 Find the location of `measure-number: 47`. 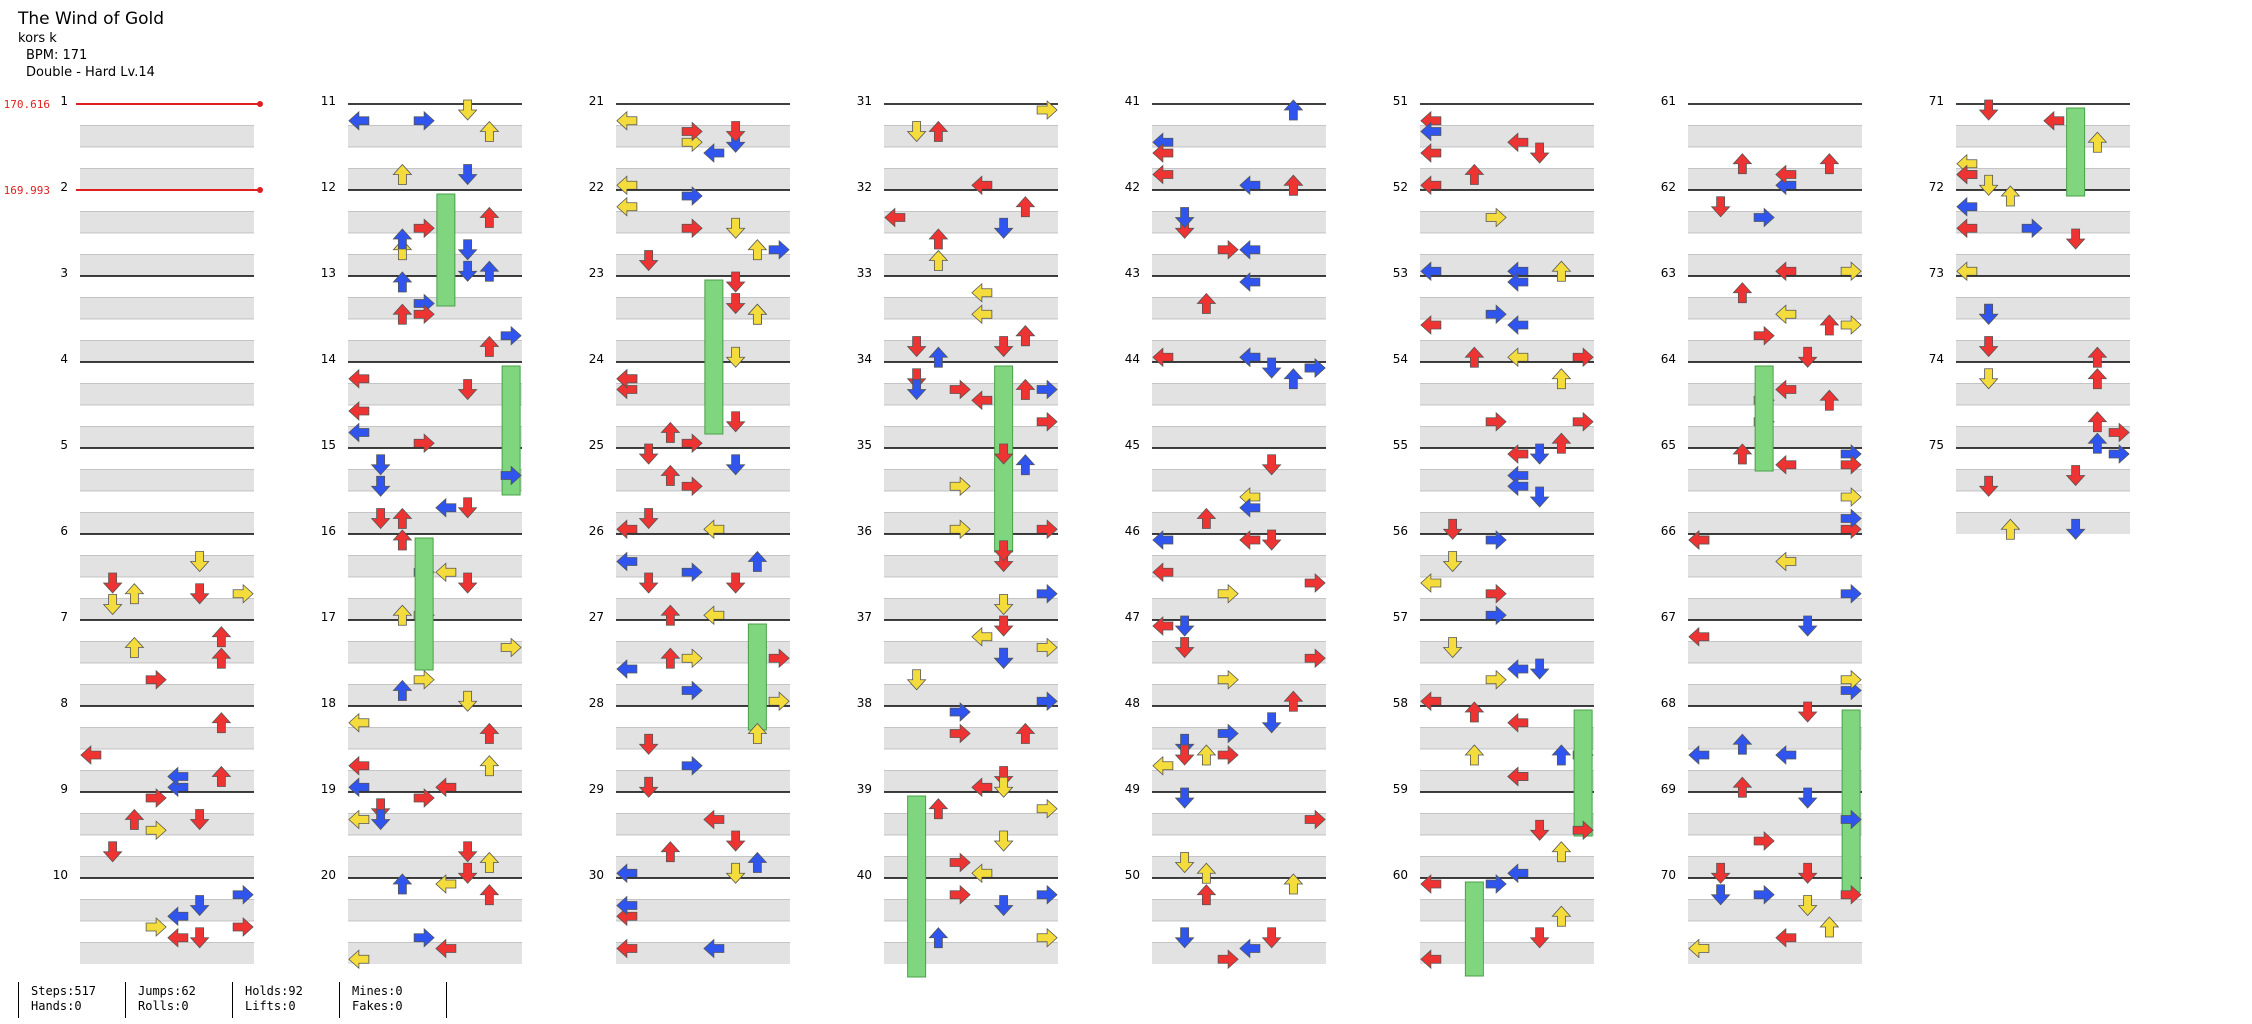

measure-number: 47 is located at coordinates (1132, 617).